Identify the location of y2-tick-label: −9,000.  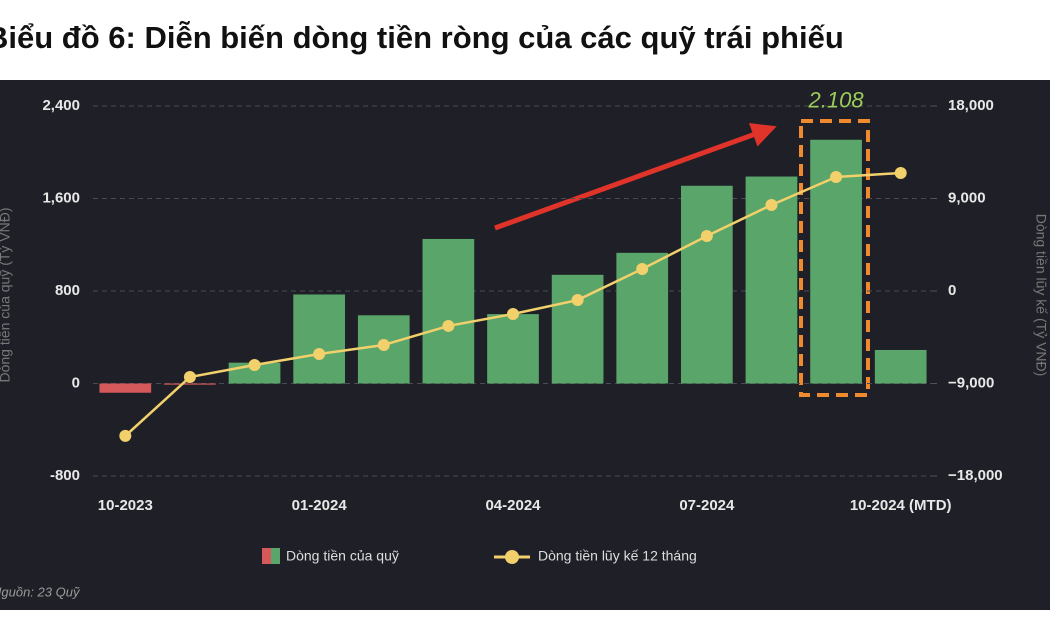
(971, 382).